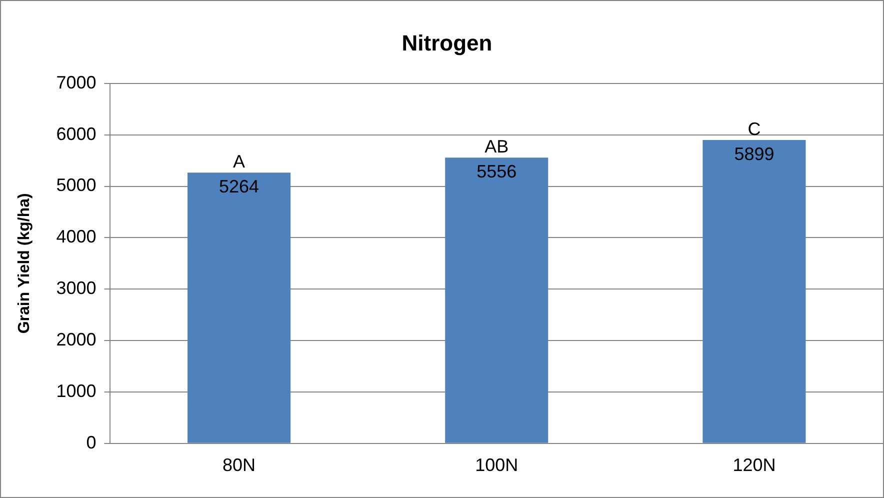 Image resolution: width=884 pixels, height=498 pixels. What do you see at coordinates (239, 162) in the screenshot?
I see `annotation: A` at bounding box center [239, 162].